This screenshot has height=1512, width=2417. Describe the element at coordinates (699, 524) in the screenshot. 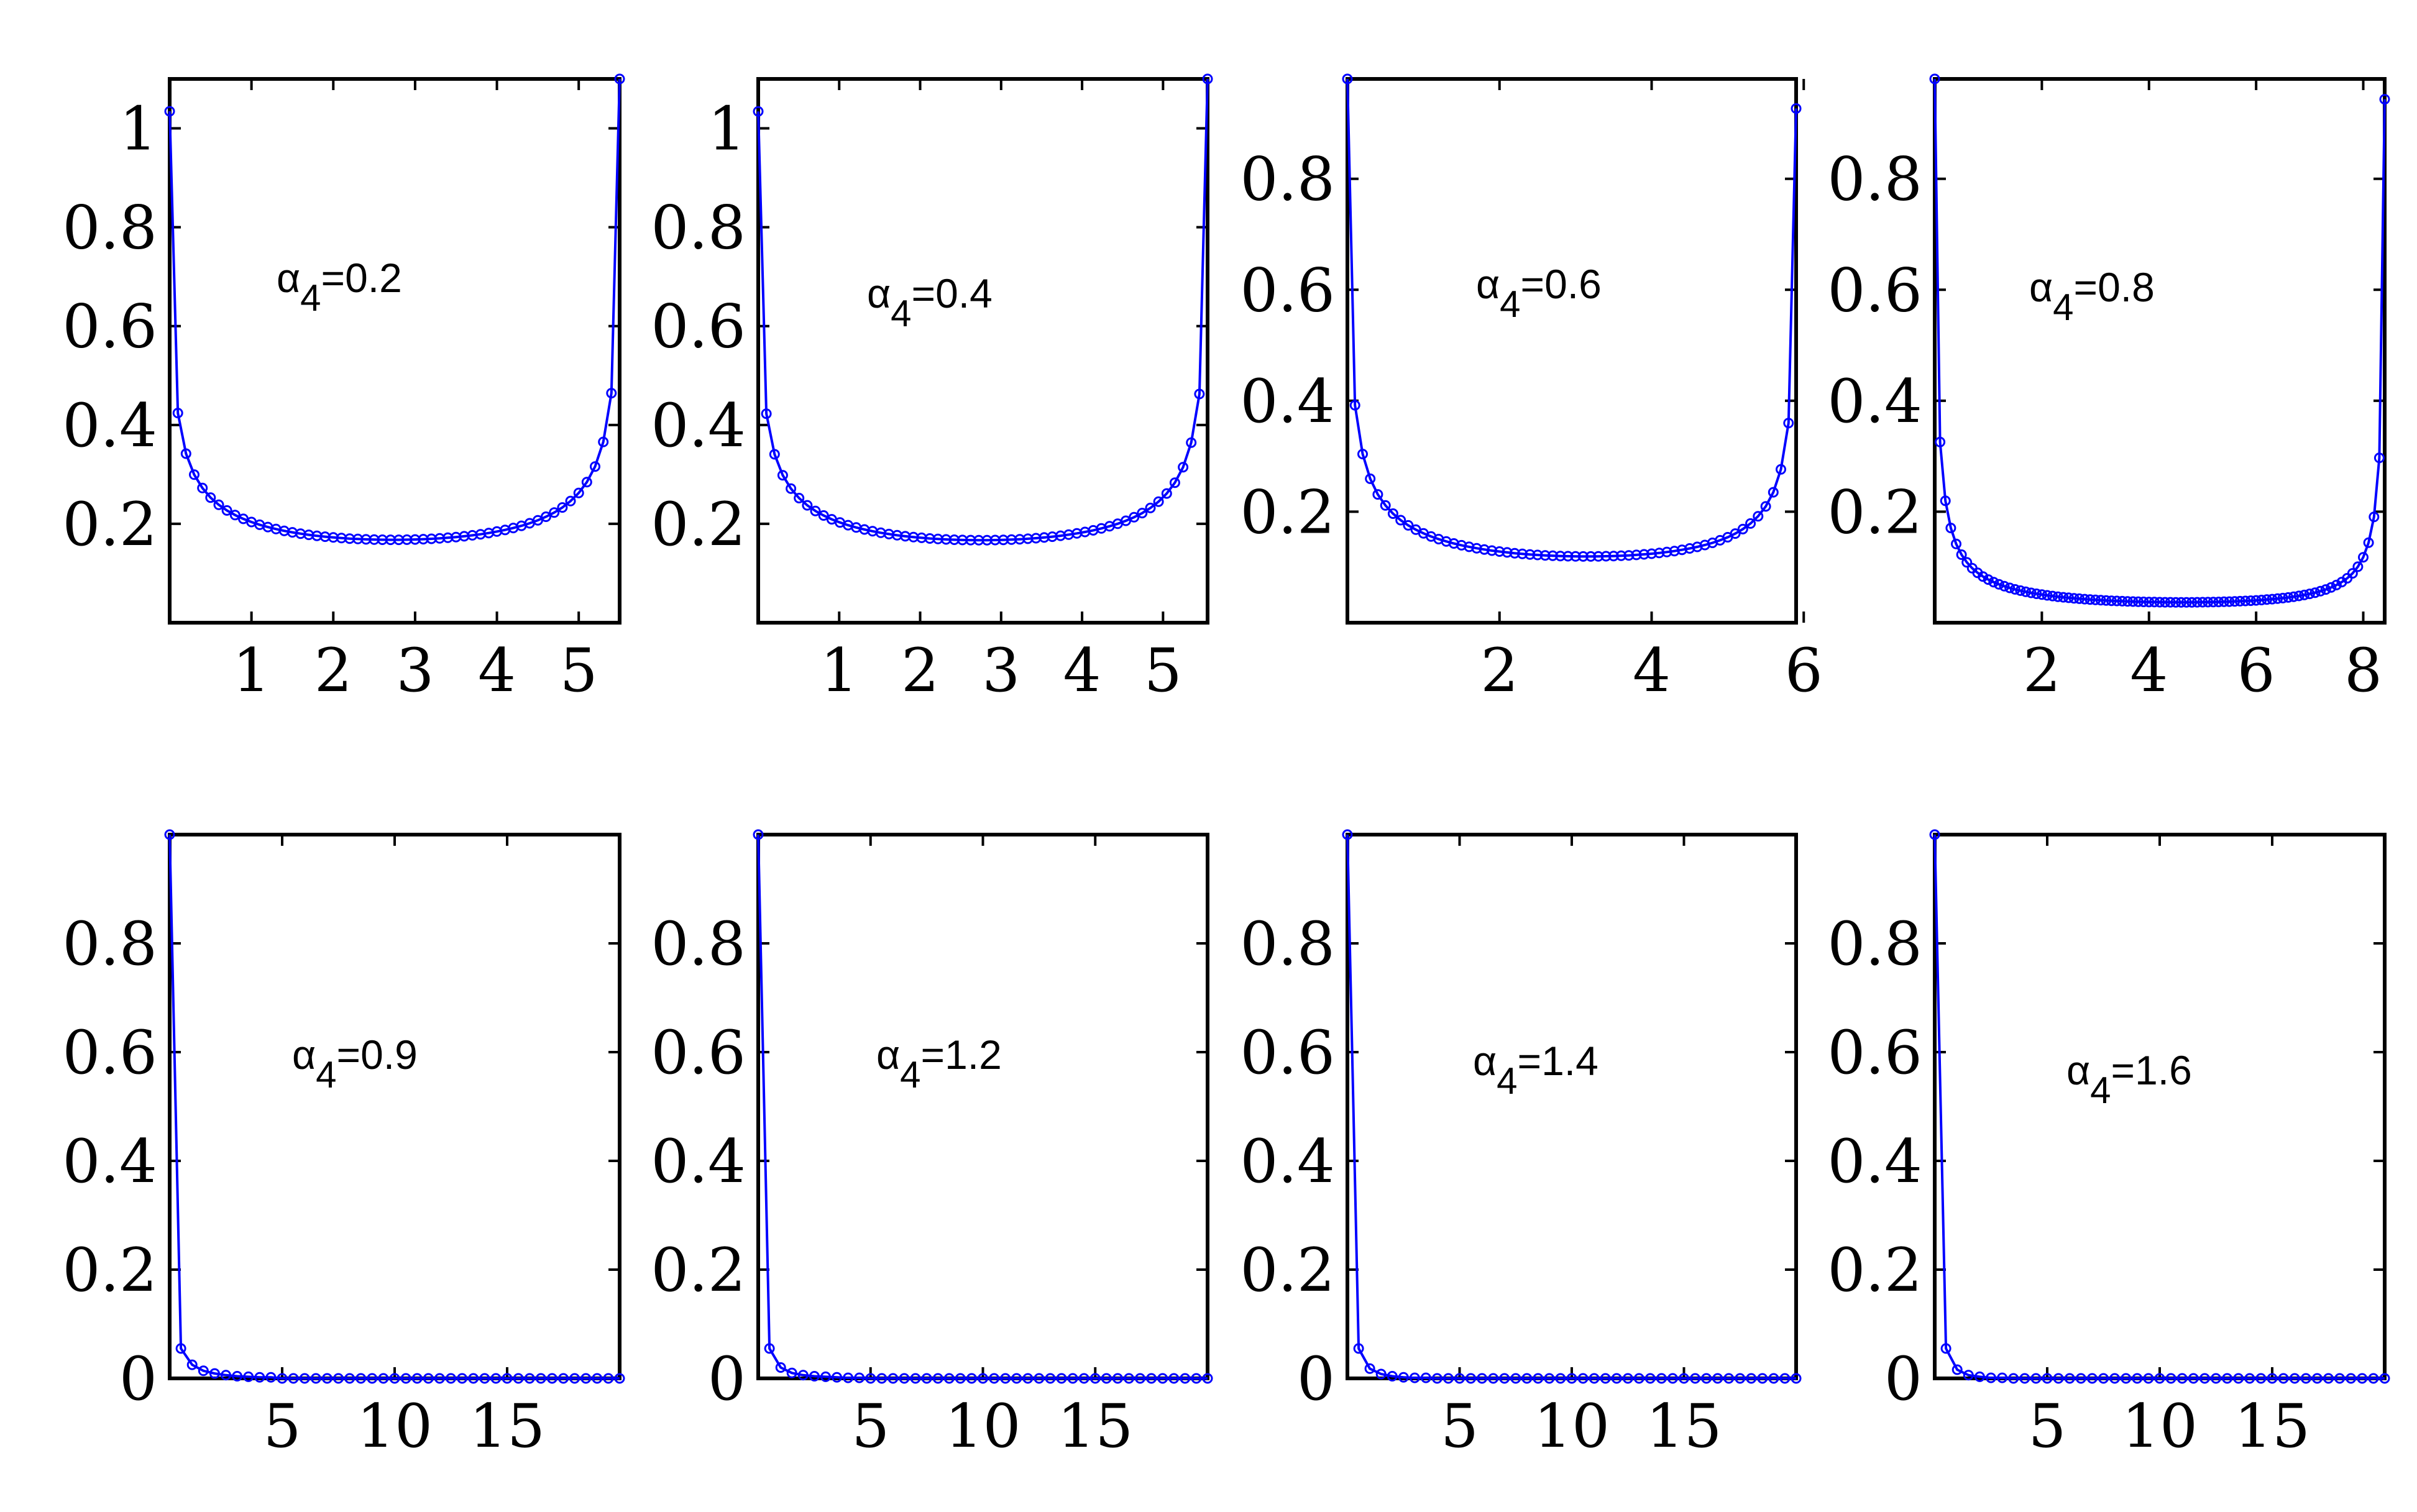

I see `y-tick-label: 0.2` at that location.